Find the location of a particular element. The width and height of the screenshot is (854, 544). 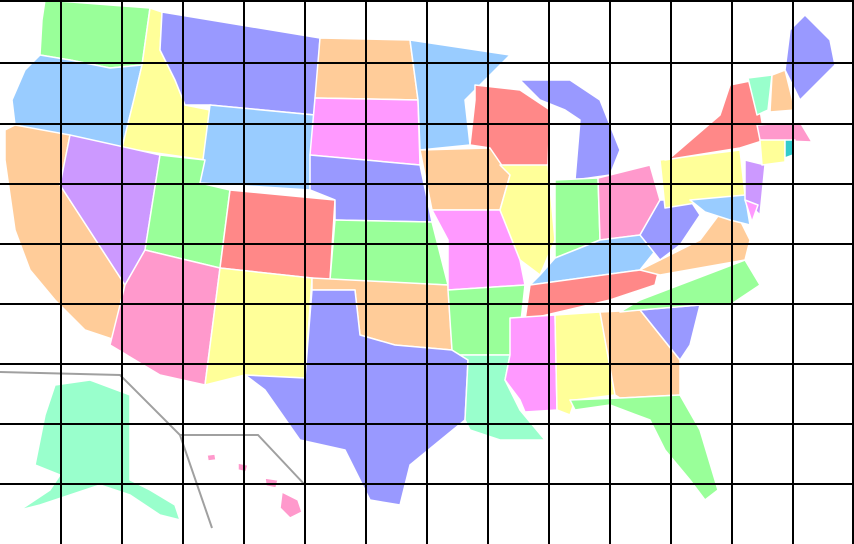

delaware is located at coordinates (751, 211).